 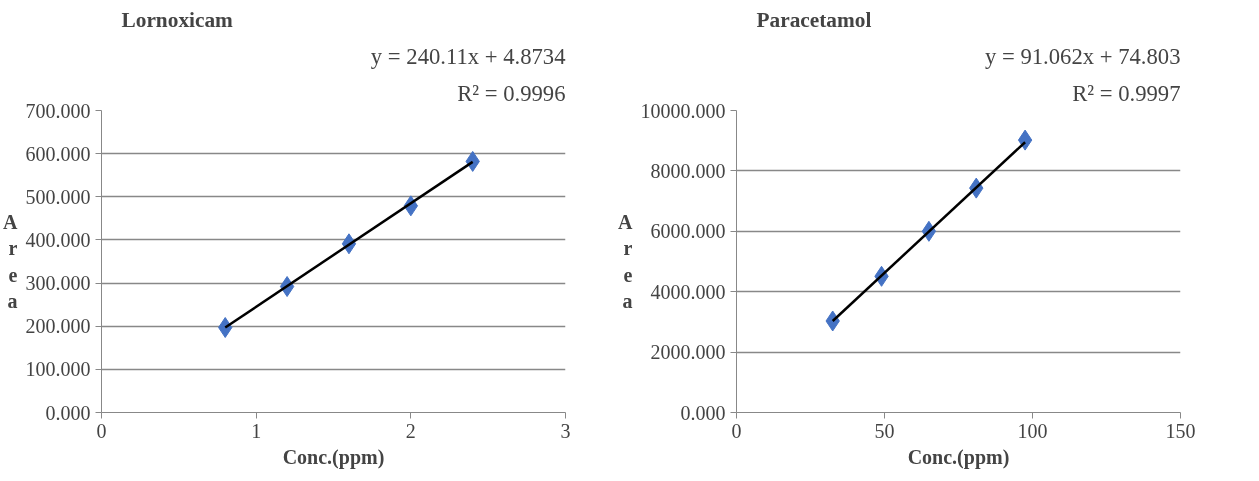 I want to click on chart-title: Paracetamol, so click(x=814, y=19).